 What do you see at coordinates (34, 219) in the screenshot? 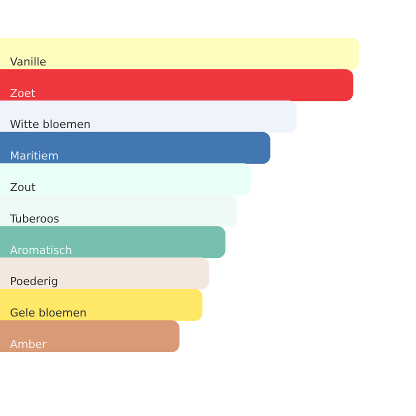
I see `y-tick-label: Tuberoos` at bounding box center [34, 219].